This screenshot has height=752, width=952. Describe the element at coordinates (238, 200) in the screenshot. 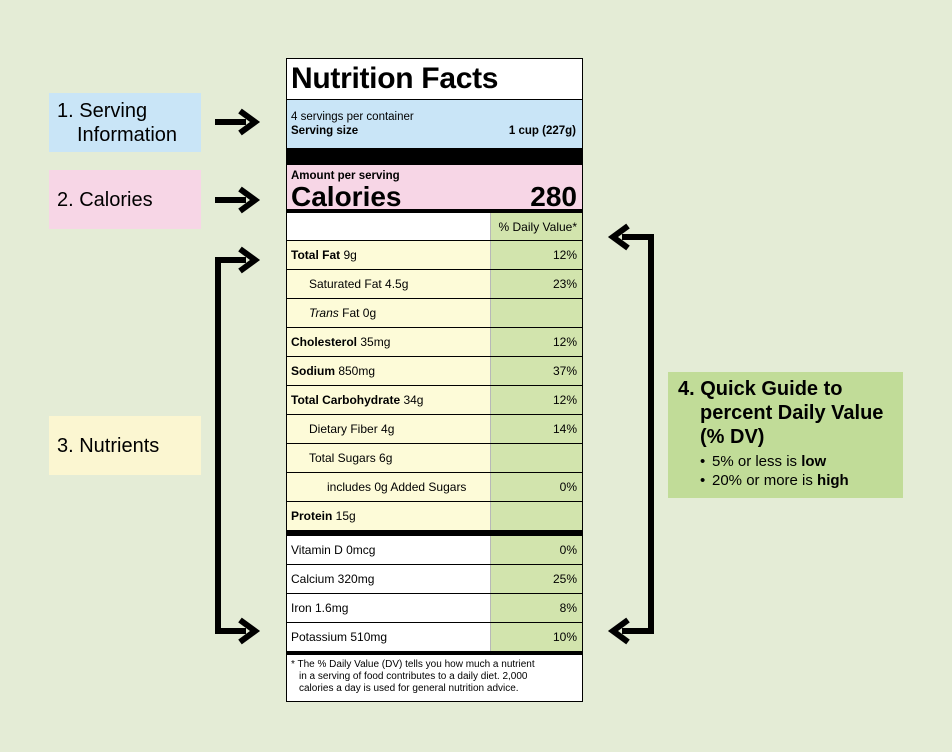

I see `calories-arrow-icon` at that location.